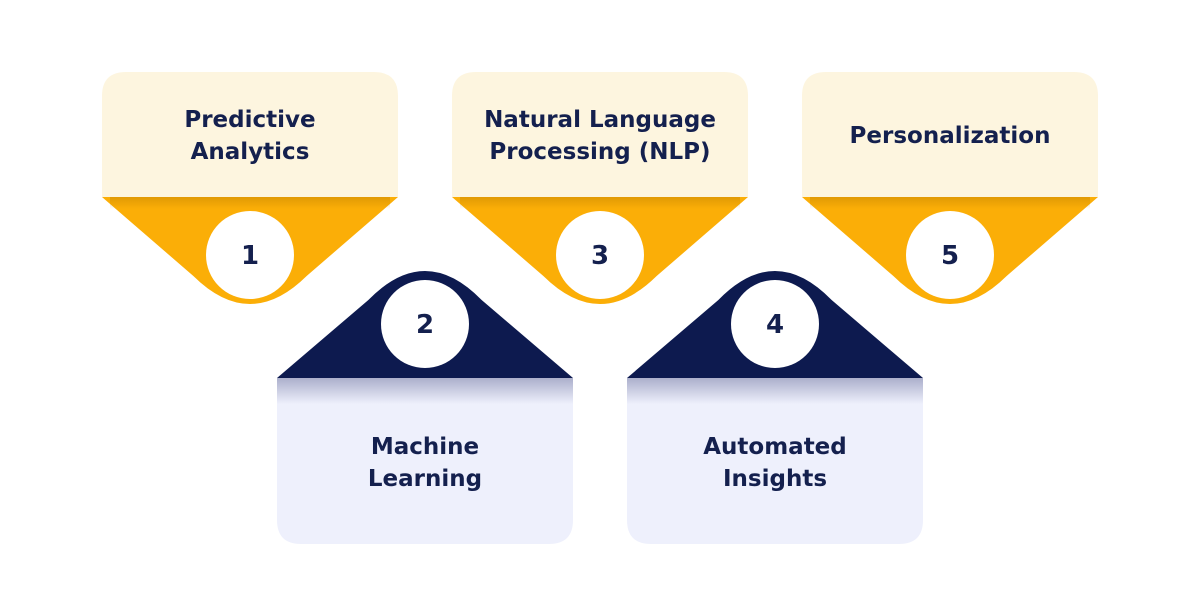  I want to click on step-number: 1, so click(250, 256).